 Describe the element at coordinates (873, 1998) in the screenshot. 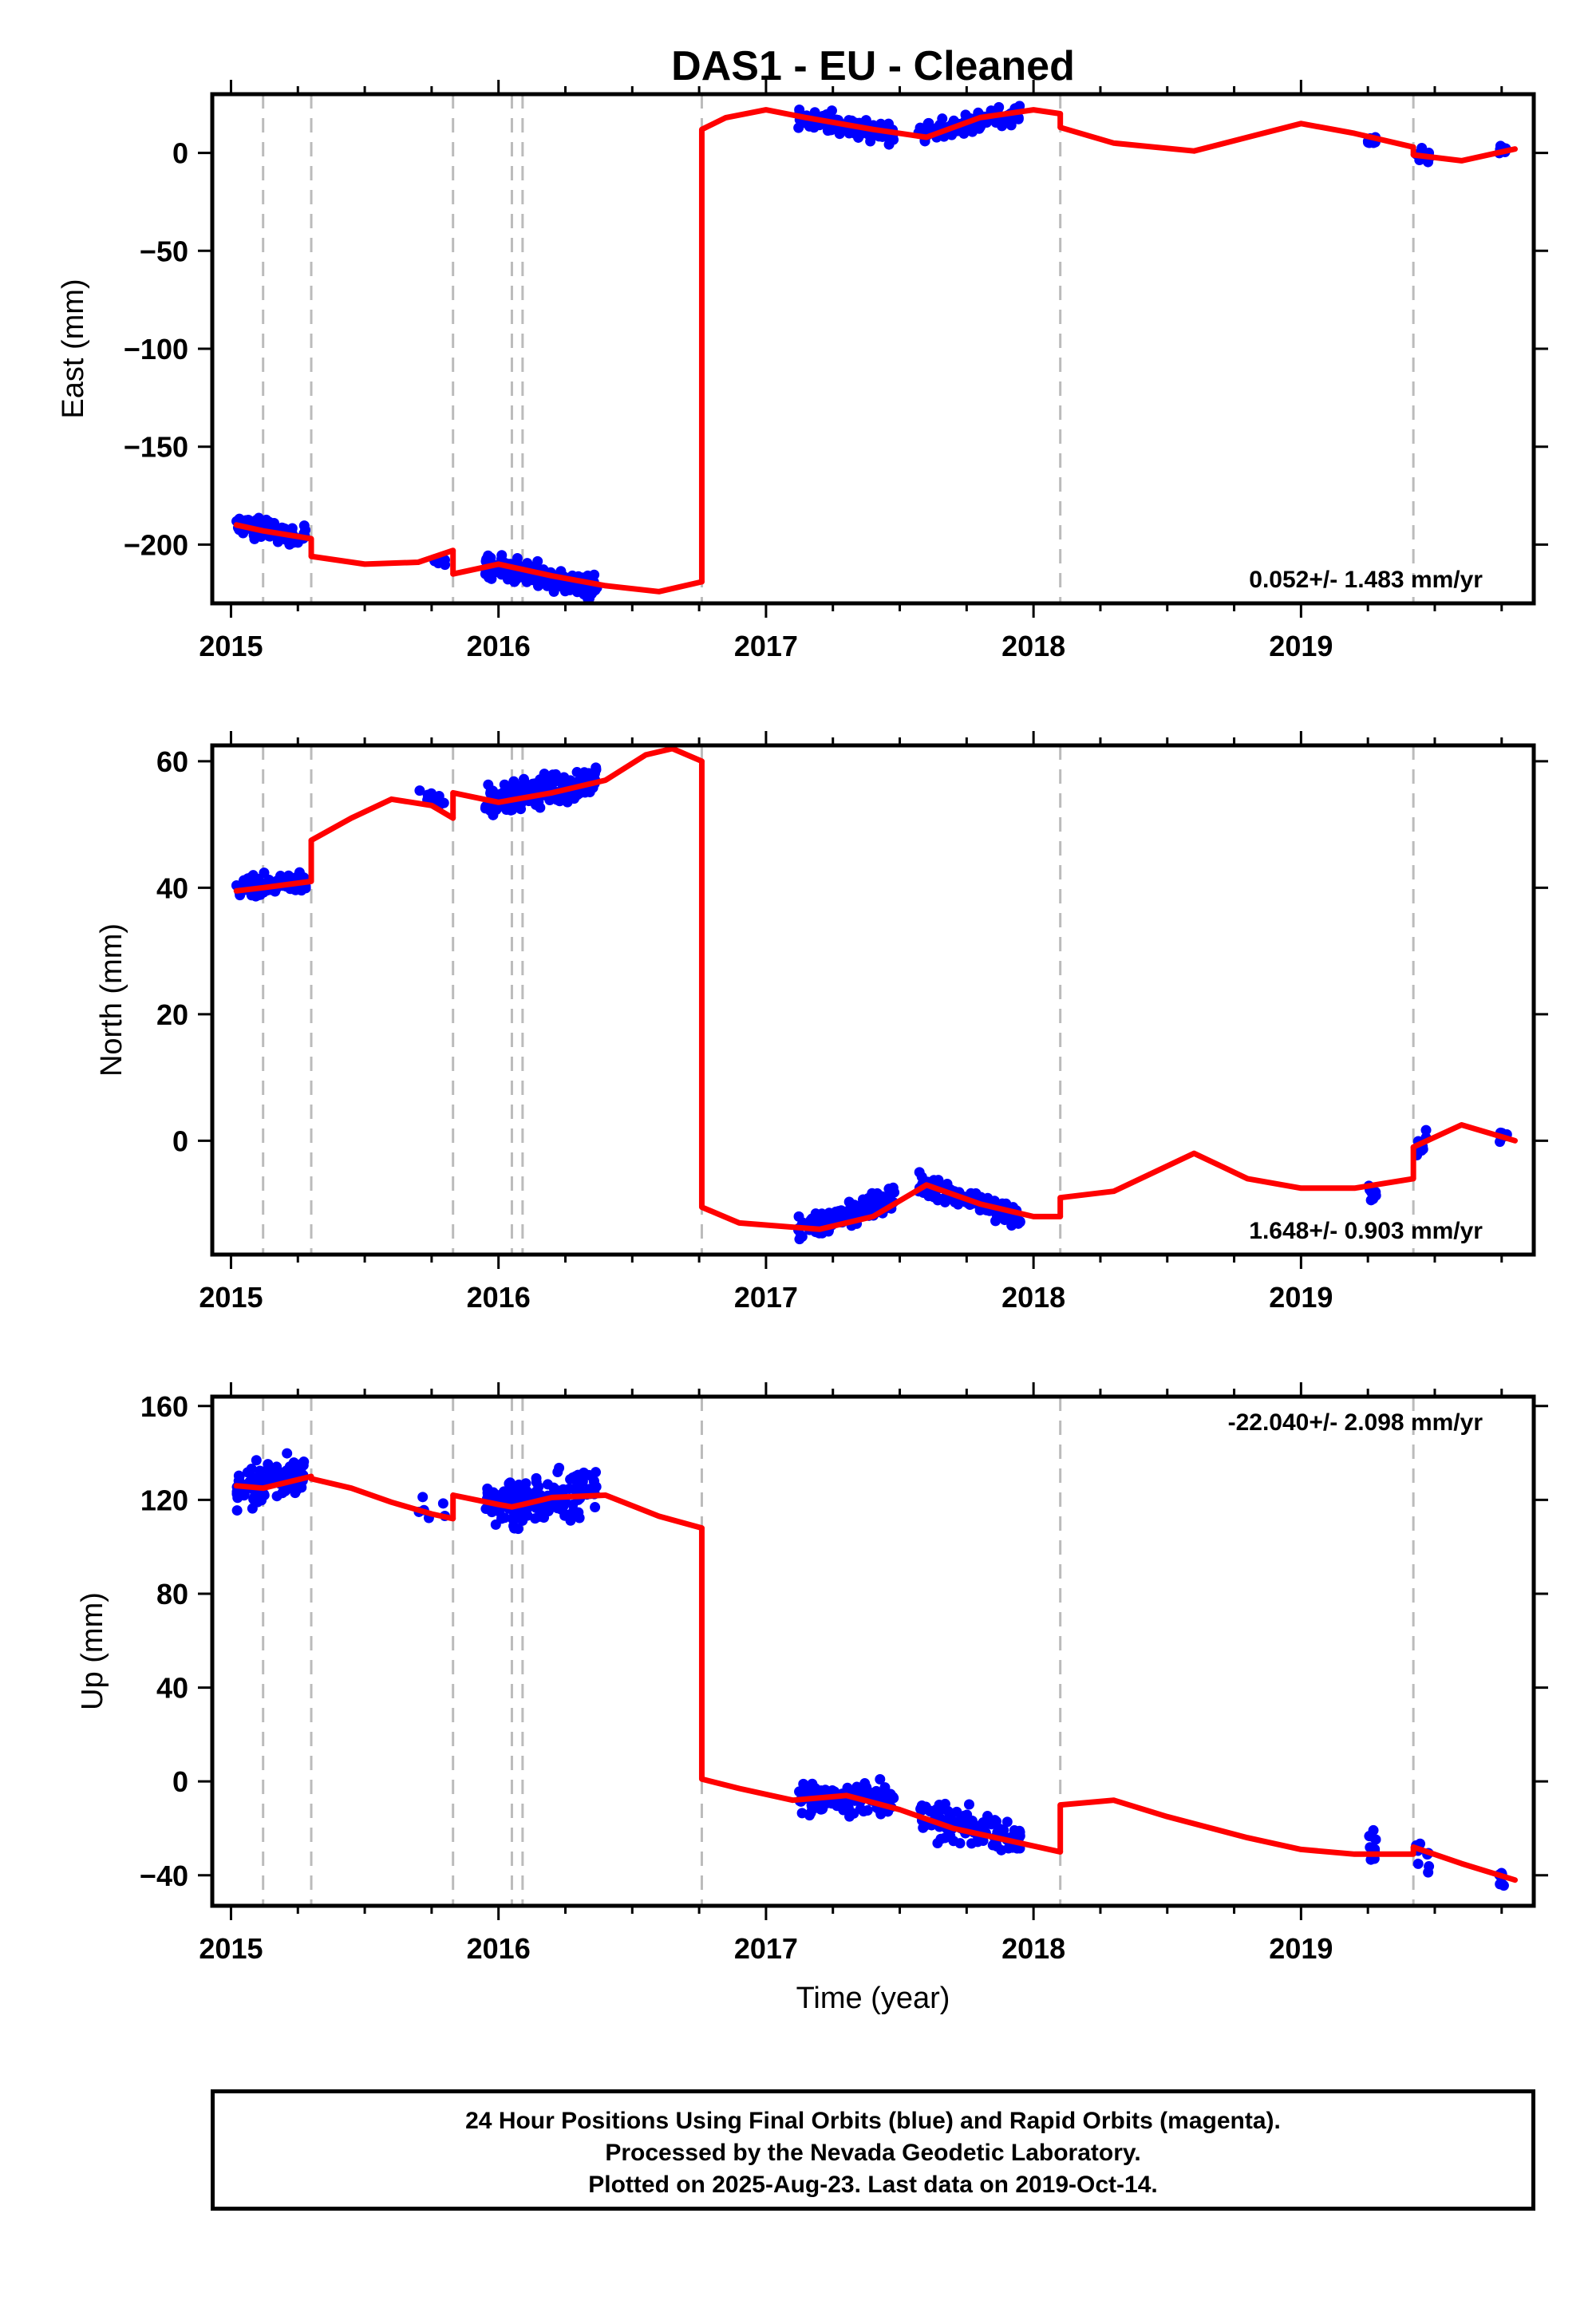

I see `x-axis-title: Time (year)` at that location.